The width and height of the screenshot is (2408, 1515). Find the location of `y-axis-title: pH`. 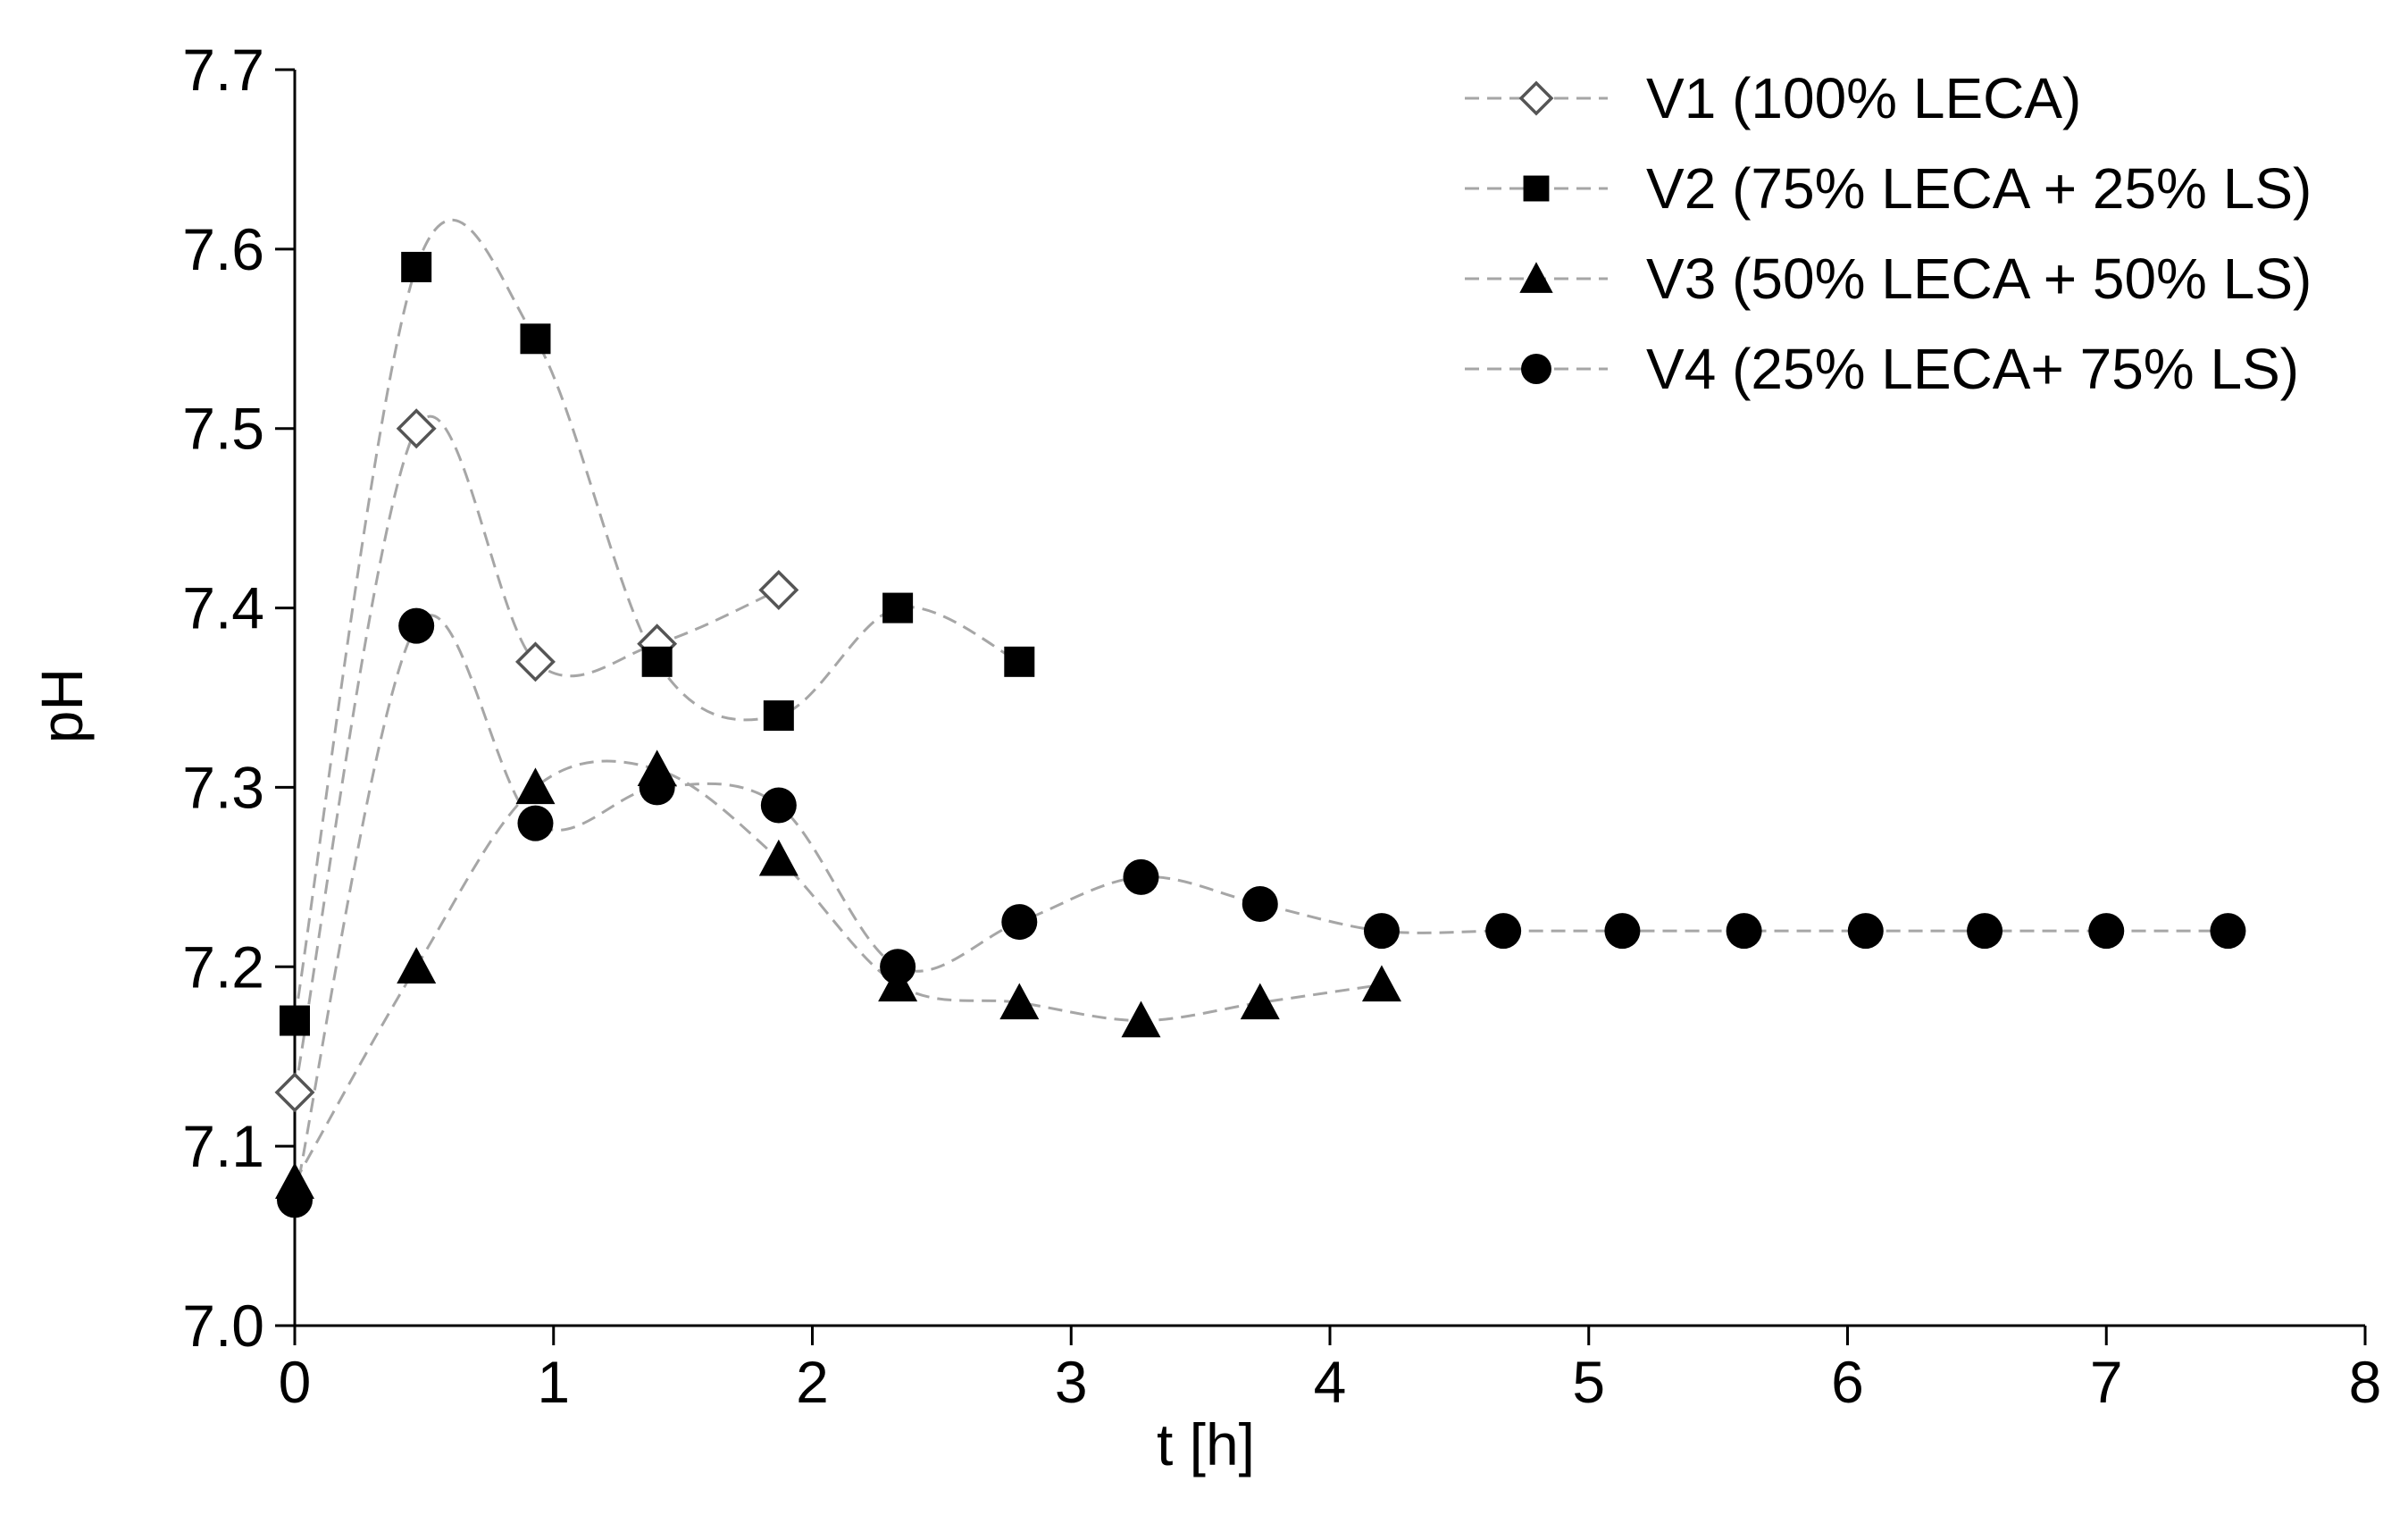

y-axis-title: pH is located at coordinates (62, 705).